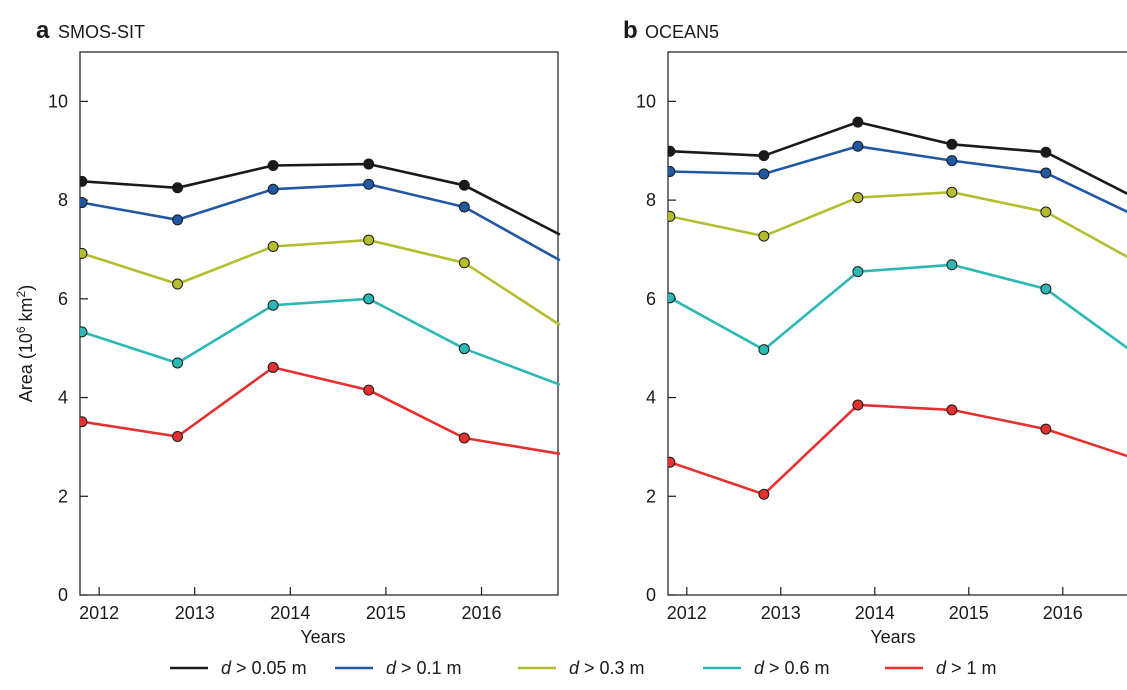  What do you see at coordinates (26, 311) in the screenshot?
I see `y-axis-label-part: km` at bounding box center [26, 311].